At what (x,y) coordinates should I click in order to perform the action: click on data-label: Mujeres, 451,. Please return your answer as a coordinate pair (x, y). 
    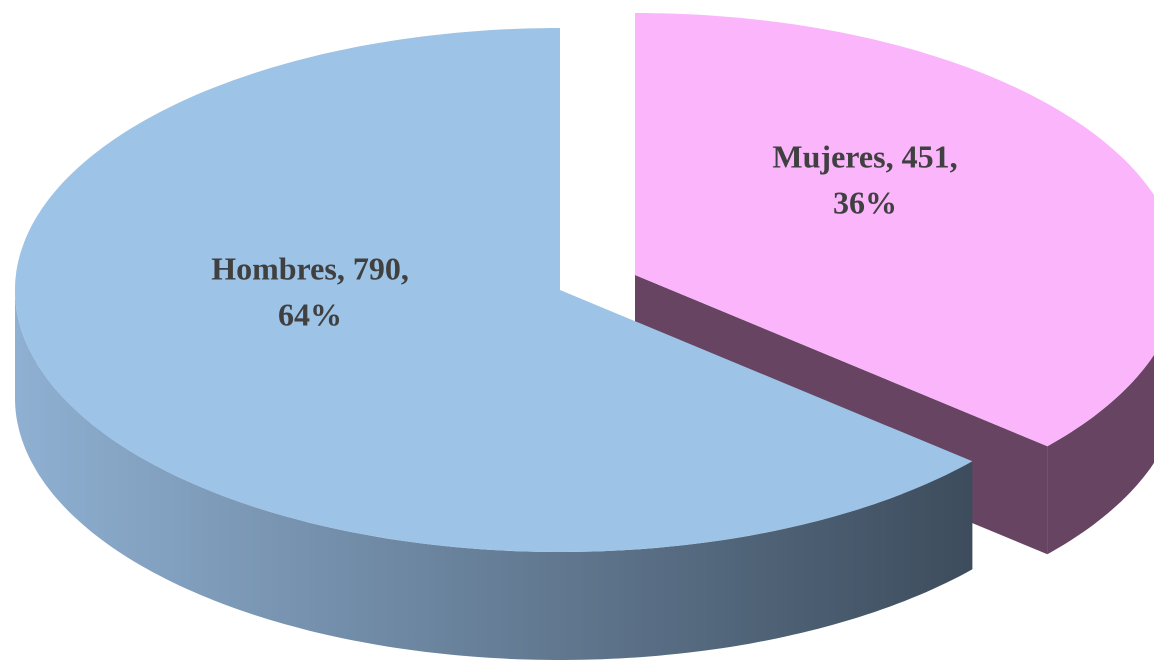
    Looking at the image, I should click on (864, 156).